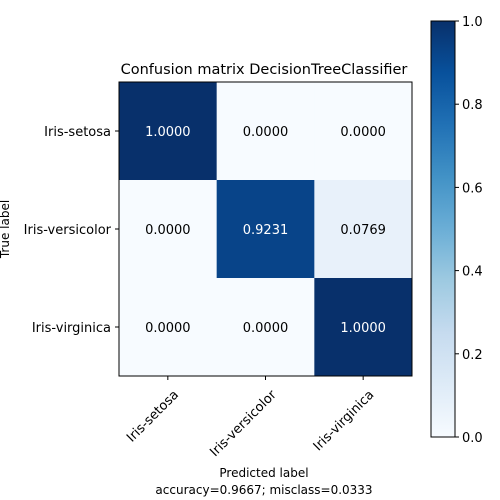 This screenshot has width=500, height=500. I want to click on y-tick-label: Iris-versicolor, so click(68, 230).